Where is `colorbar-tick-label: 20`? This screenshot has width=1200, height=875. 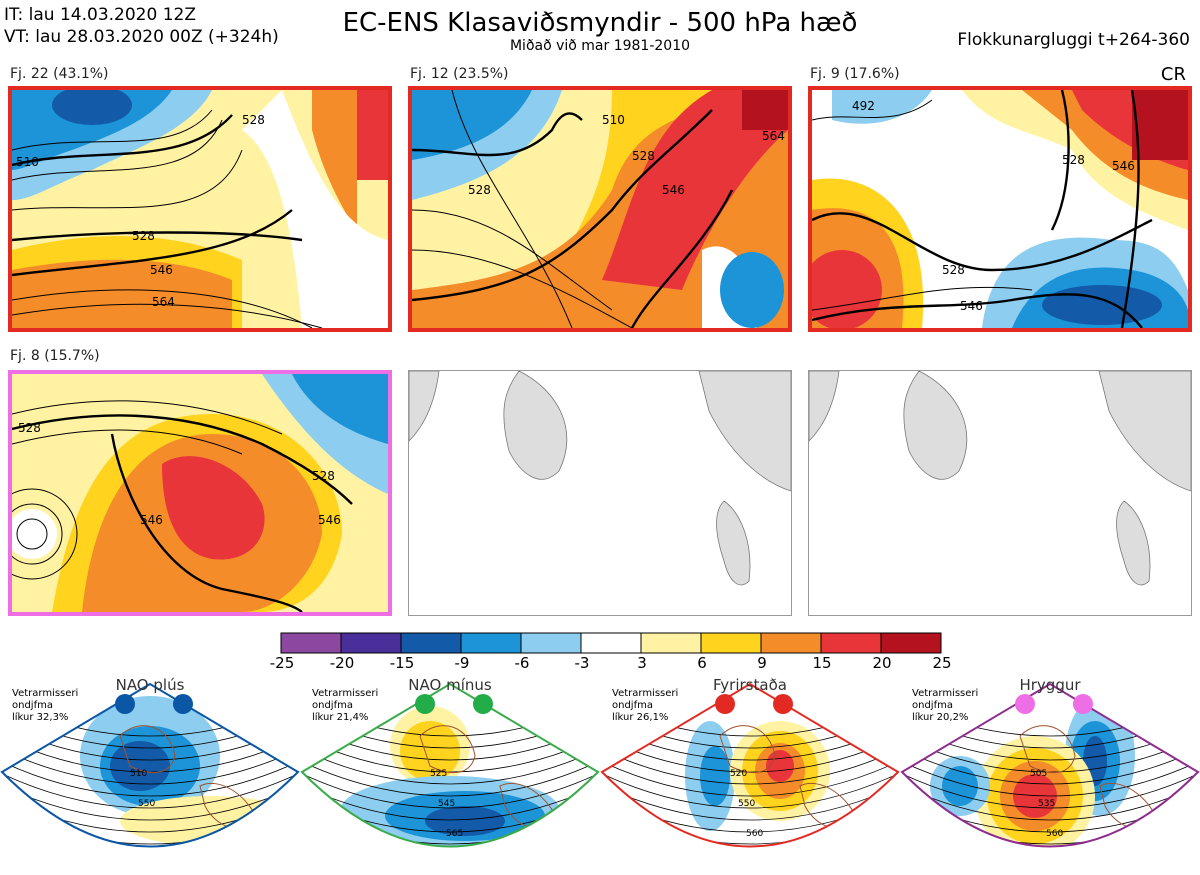
colorbar-tick-label: 20 is located at coordinates (882, 663).